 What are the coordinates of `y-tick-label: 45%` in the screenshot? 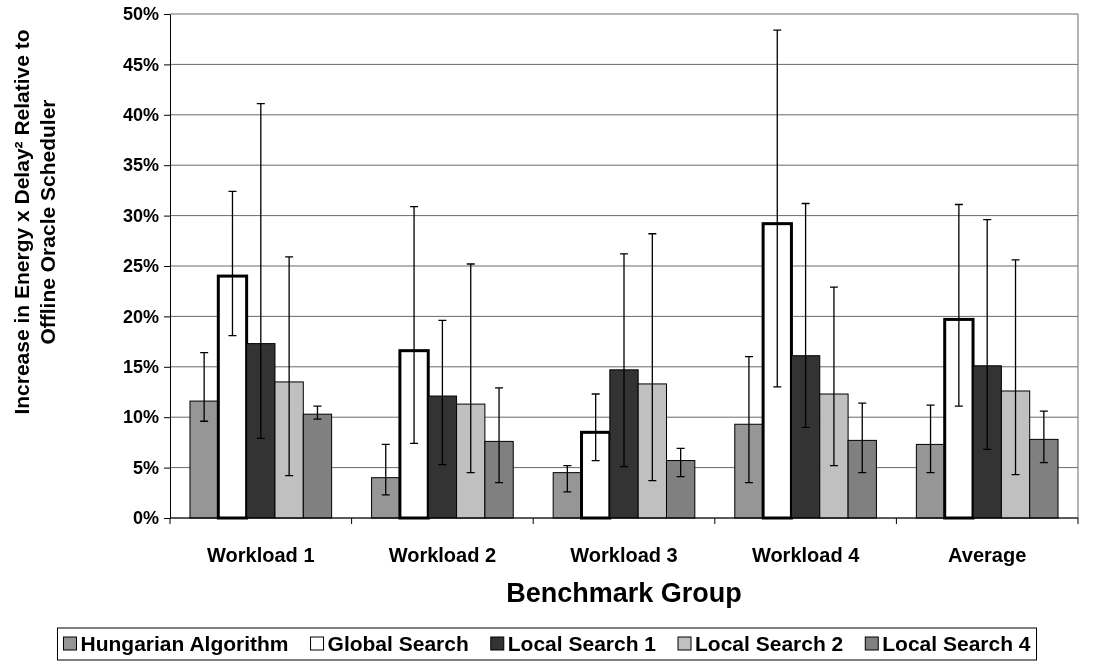 It's located at (140, 64).